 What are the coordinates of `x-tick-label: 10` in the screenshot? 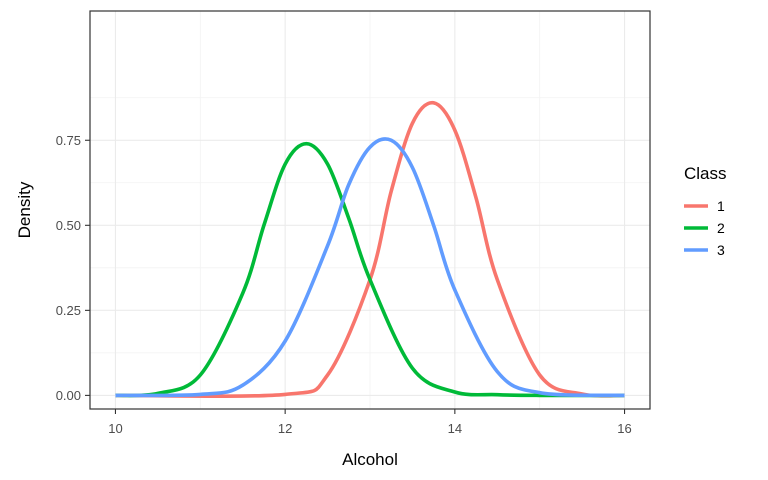 It's located at (115, 428).